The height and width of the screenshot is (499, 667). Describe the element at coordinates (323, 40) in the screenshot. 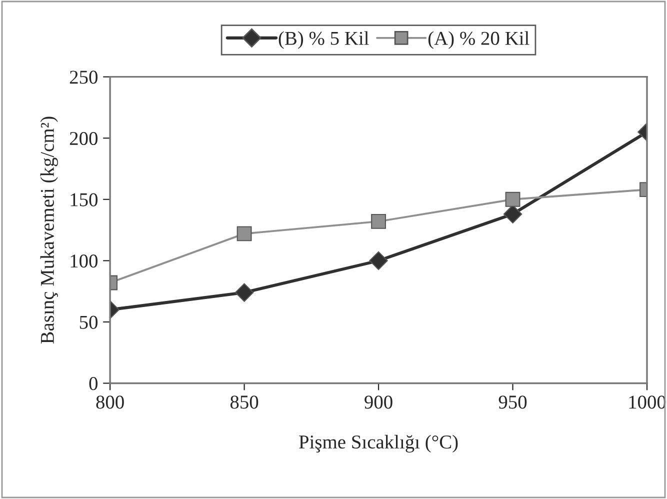

I see `legend-label: (B) % 5 Kil` at that location.